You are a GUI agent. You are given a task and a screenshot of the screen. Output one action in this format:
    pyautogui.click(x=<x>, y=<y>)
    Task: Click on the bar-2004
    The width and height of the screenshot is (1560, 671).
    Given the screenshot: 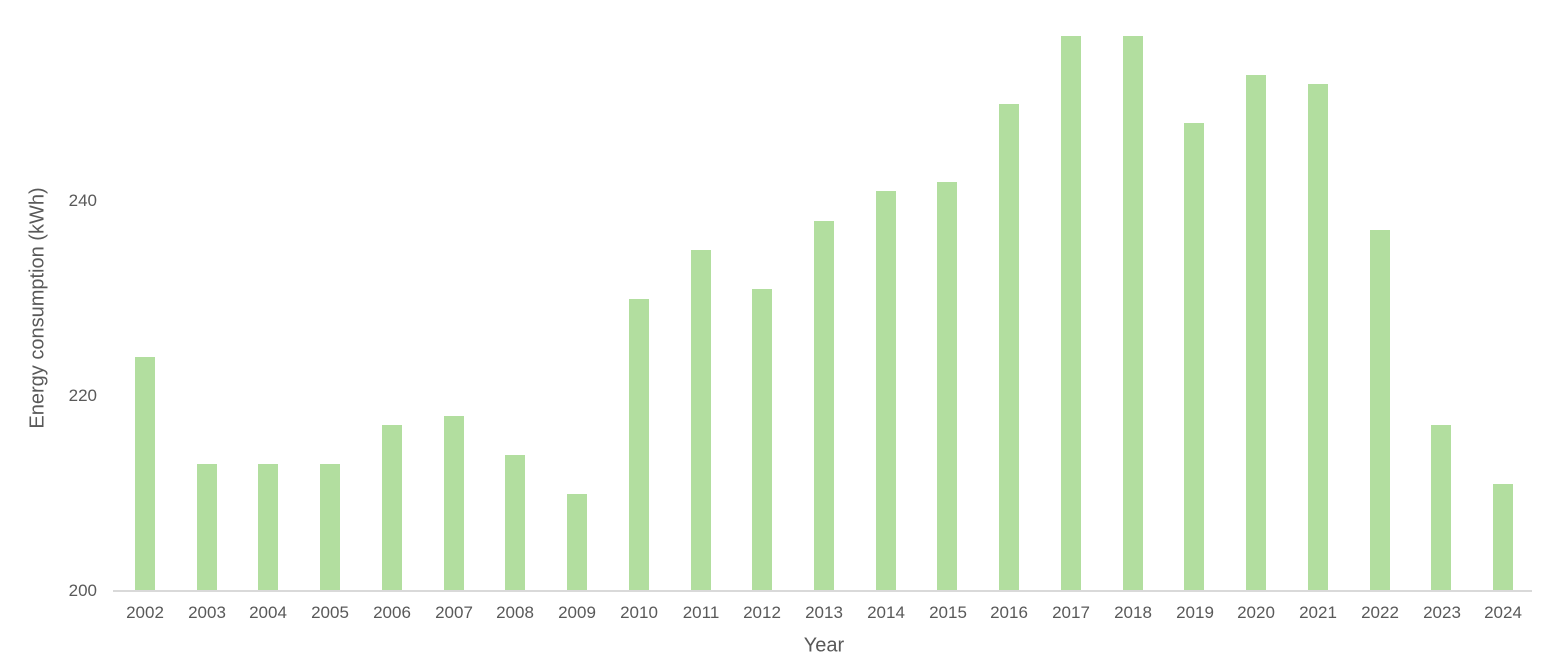 What is the action you would take?
    pyautogui.click(x=268, y=527)
    